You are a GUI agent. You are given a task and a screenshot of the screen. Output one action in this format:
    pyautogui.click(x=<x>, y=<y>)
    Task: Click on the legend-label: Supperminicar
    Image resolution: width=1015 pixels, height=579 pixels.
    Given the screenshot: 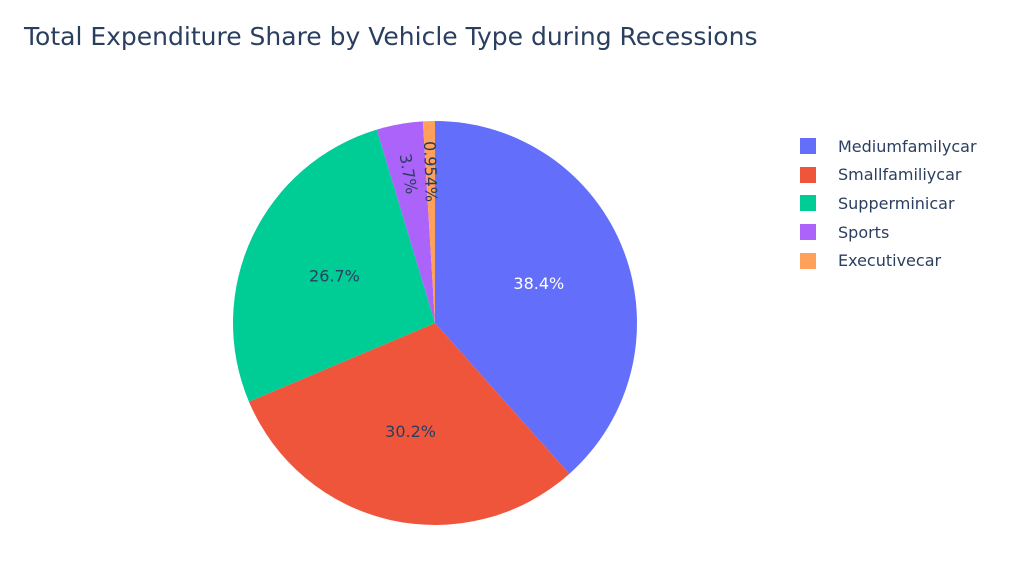 What is the action you would take?
    pyautogui.click(x=896, y=203)
    